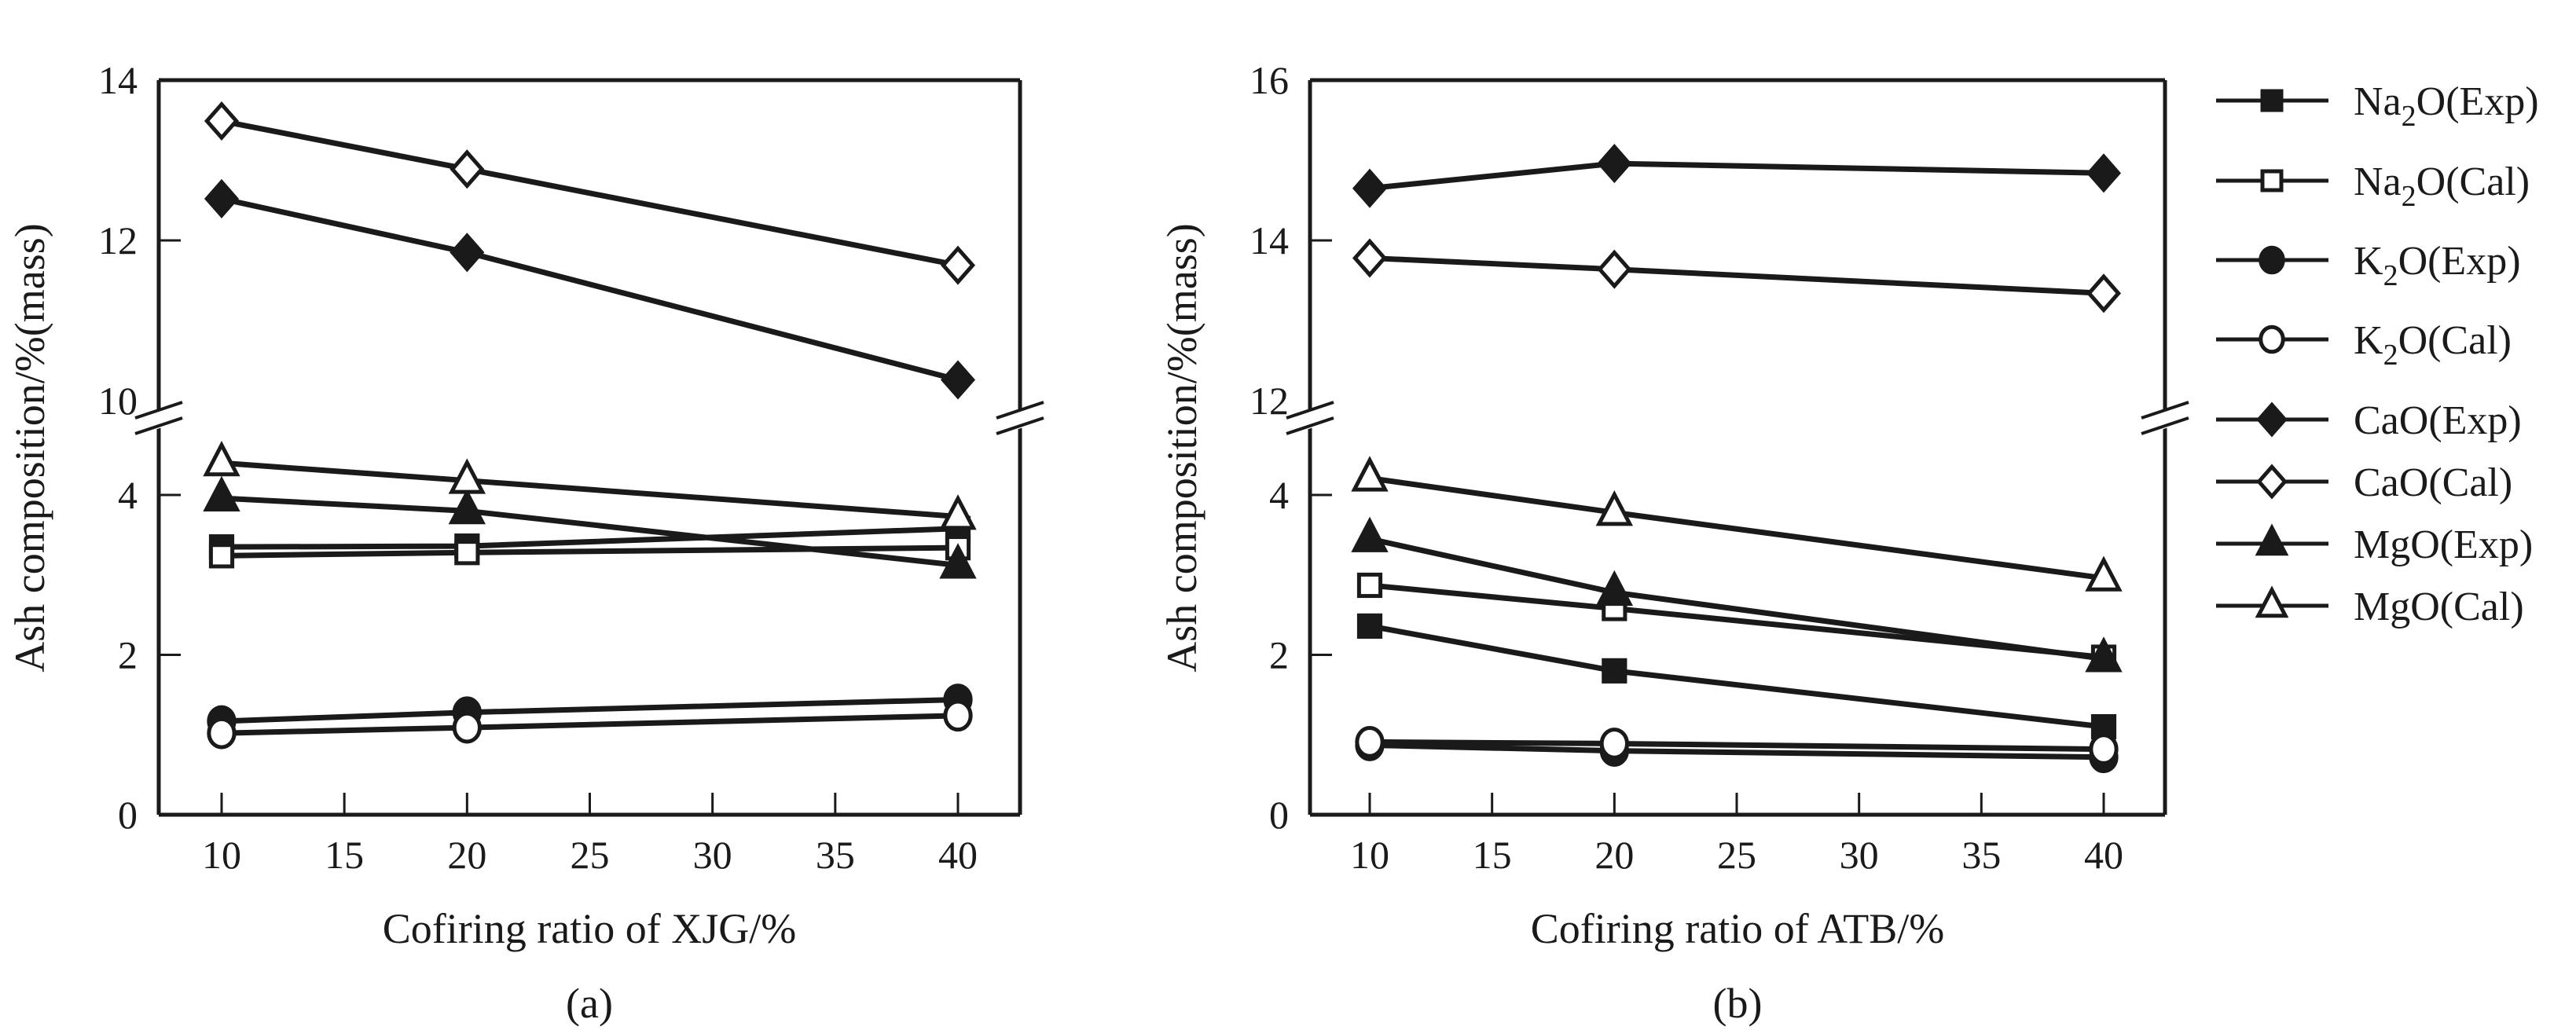 This screenshot has height=1030, width=2576. What do you see at coordinates (118, 80) in the screenshot?
I see `panel-a-y-tick-label: 14` at bounding box center [118, 80].